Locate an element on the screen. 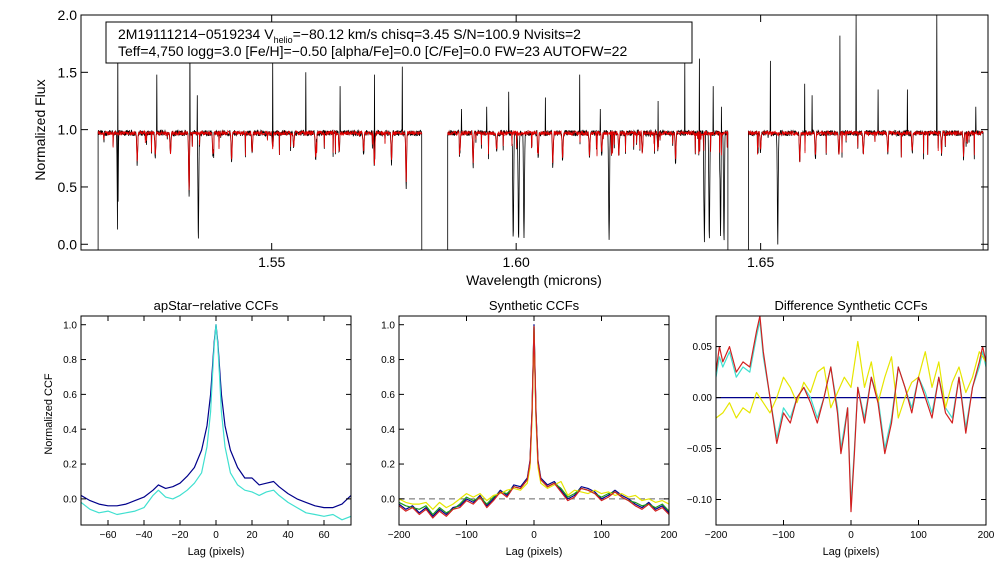 This screenshot has width=1008, height=576. apstar-ccf-title: apStar−relative CCFs is located at coordinates (216, 305).